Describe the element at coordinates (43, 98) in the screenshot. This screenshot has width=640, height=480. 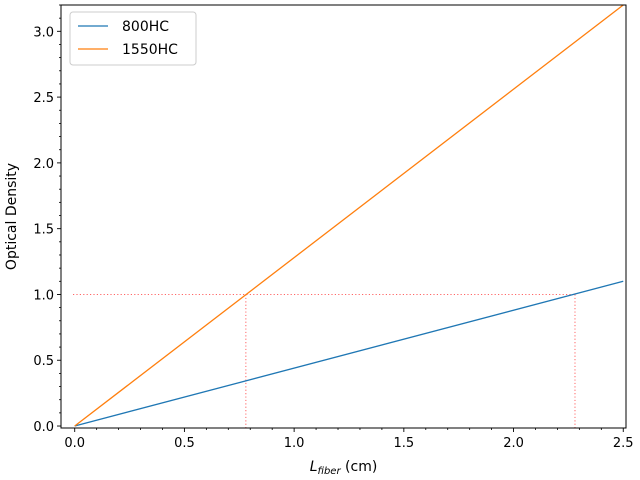
I see `y-tick-label: 2.5` at that location.